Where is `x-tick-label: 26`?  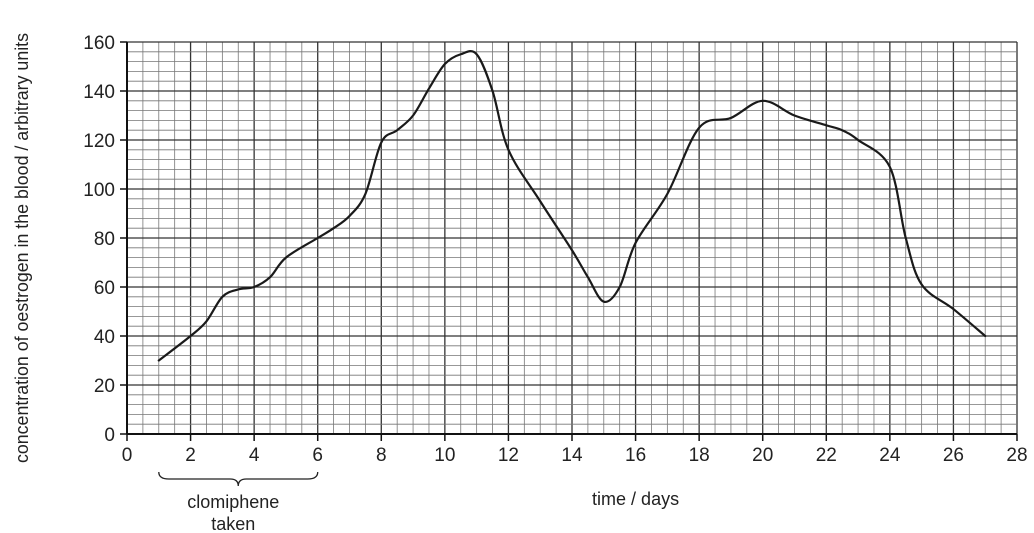
x-tick-label: 26 is located at coordinates (953, 455).